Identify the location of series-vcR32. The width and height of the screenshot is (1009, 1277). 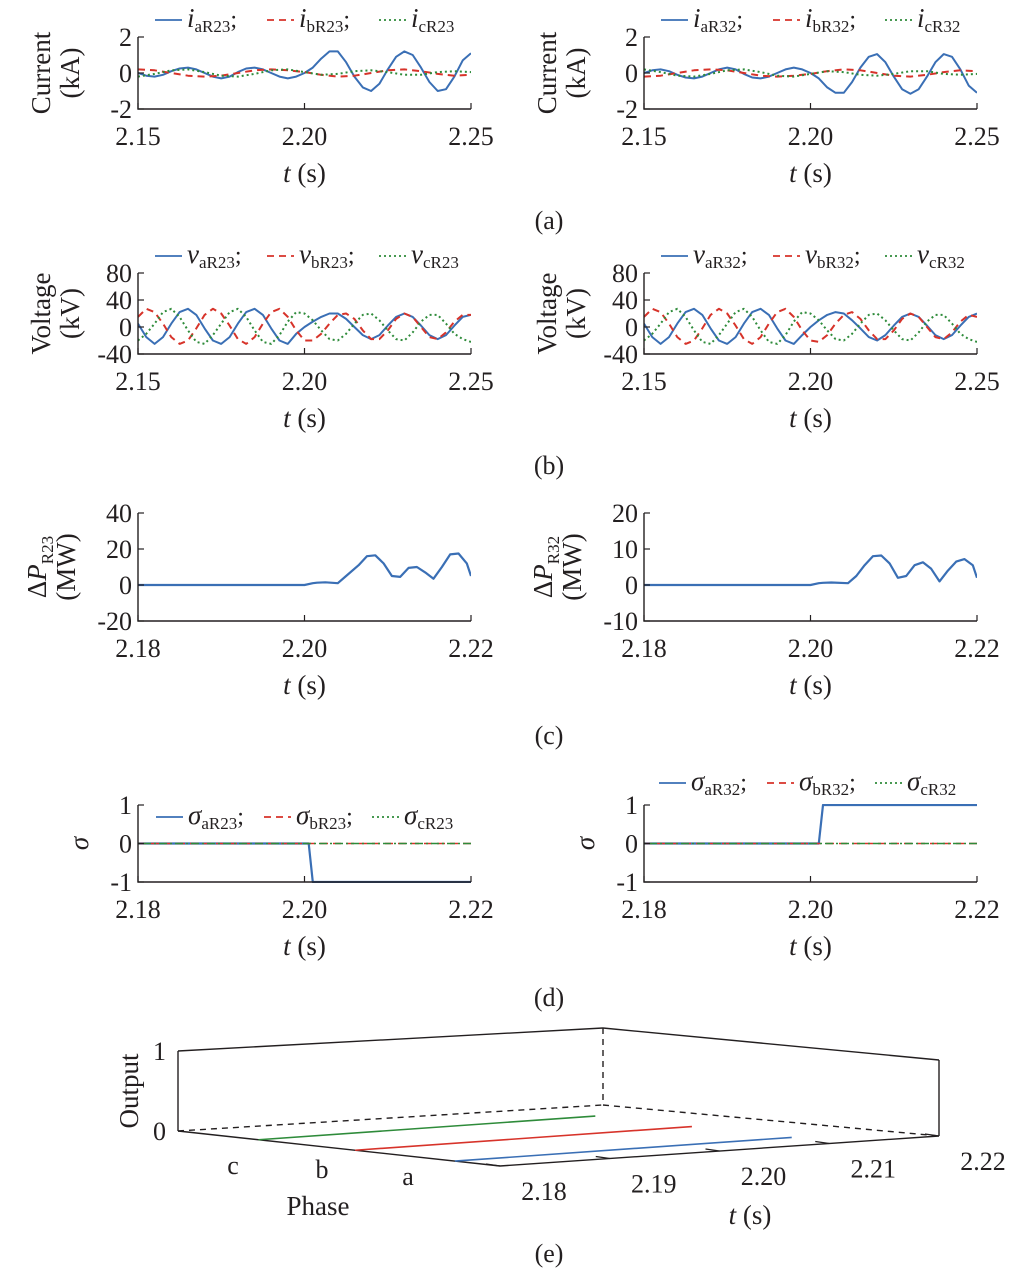
(810, 326).